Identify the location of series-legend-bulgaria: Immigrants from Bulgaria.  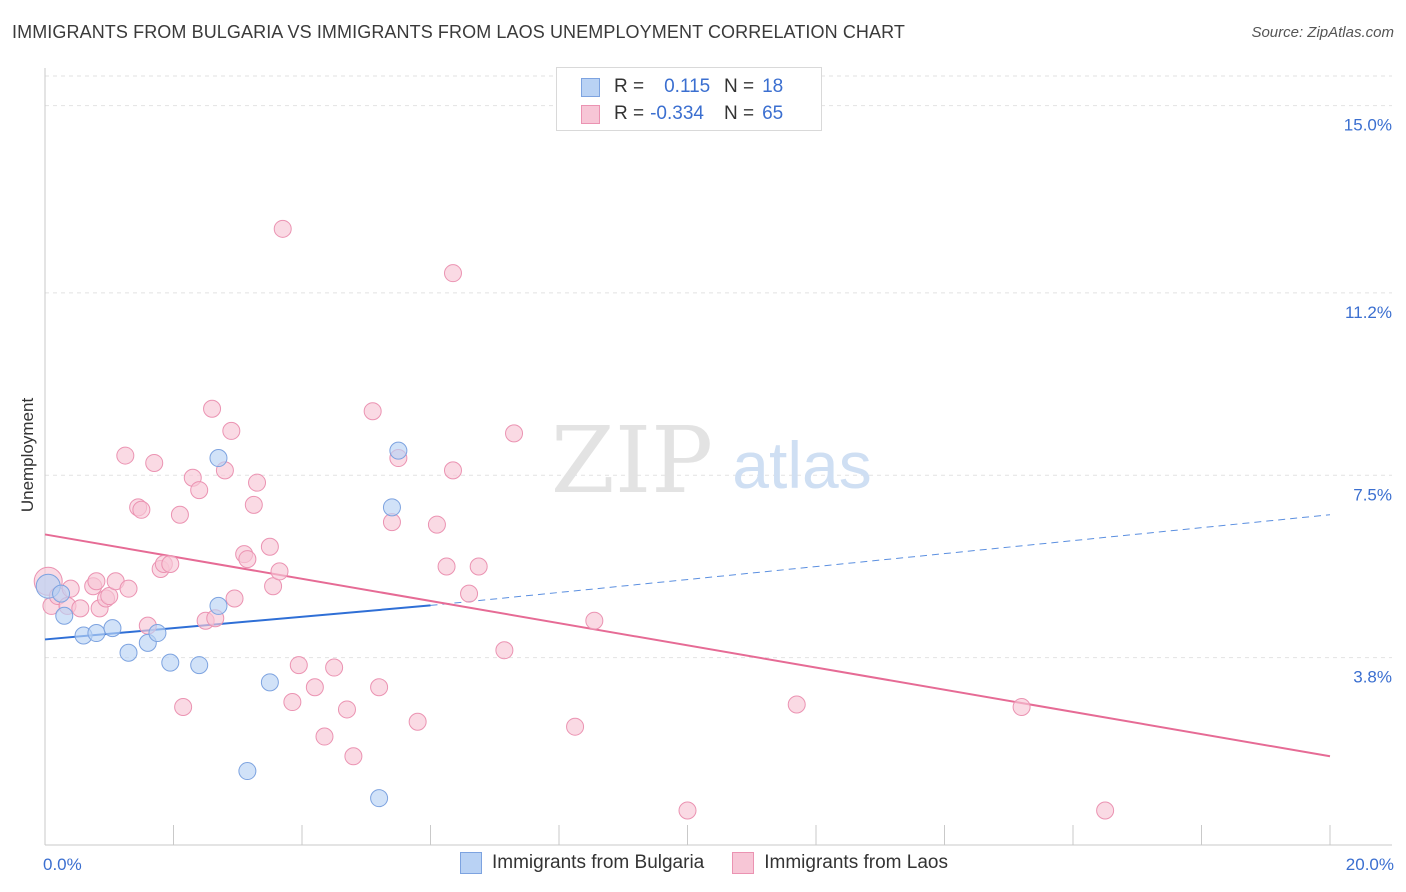
(582, 863).